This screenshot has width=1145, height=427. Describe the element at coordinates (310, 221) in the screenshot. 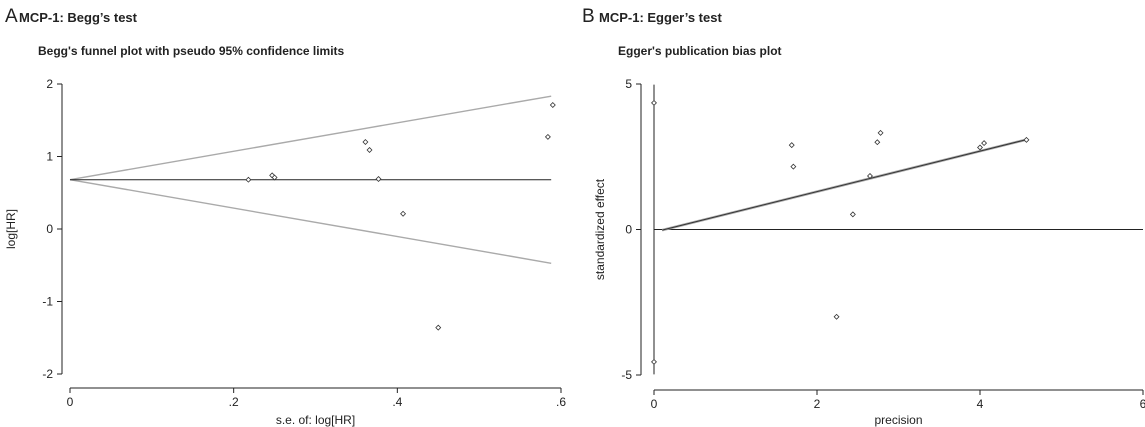

I see `lower-confidence-limit` at that location.